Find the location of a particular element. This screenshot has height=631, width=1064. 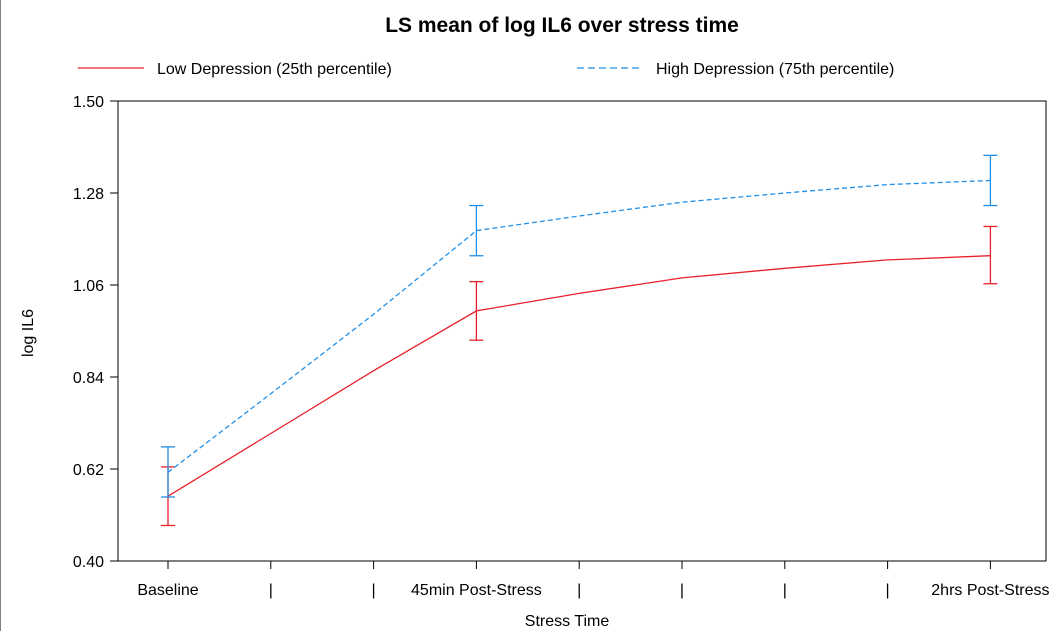

x-tick-label: 2hrs Post-Stress is located at coordinates (990, 590).